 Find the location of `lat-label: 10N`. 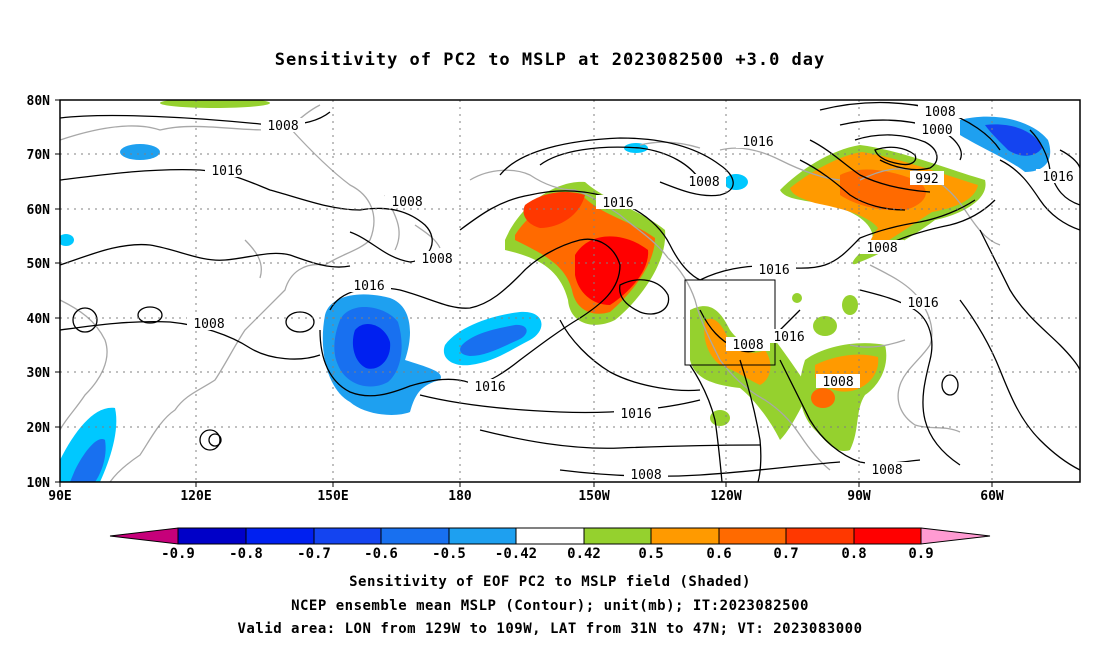

lat-label: 10N is located at coordinates (39, 483).